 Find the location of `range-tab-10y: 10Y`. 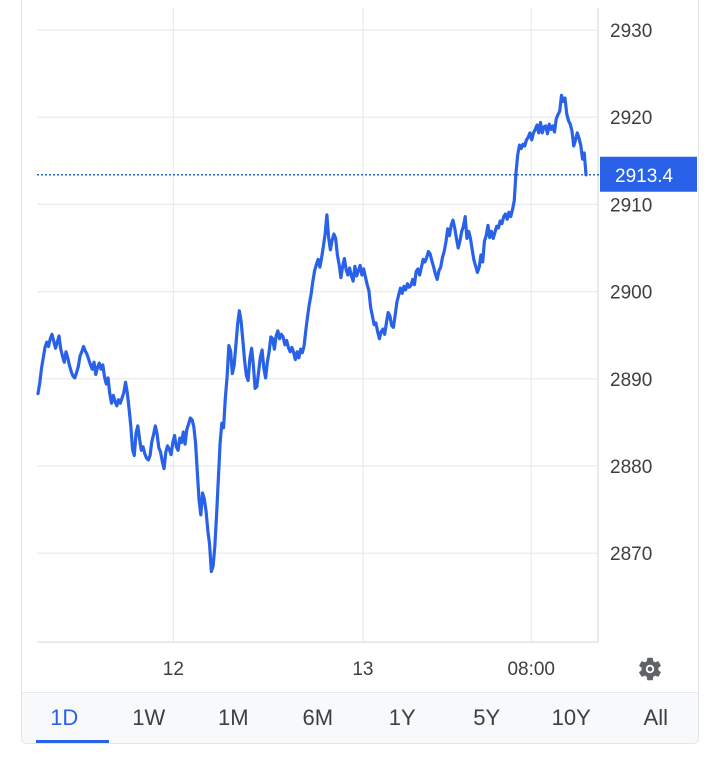

range-tab-10y: 10Y is located at coordinates (571, 717).